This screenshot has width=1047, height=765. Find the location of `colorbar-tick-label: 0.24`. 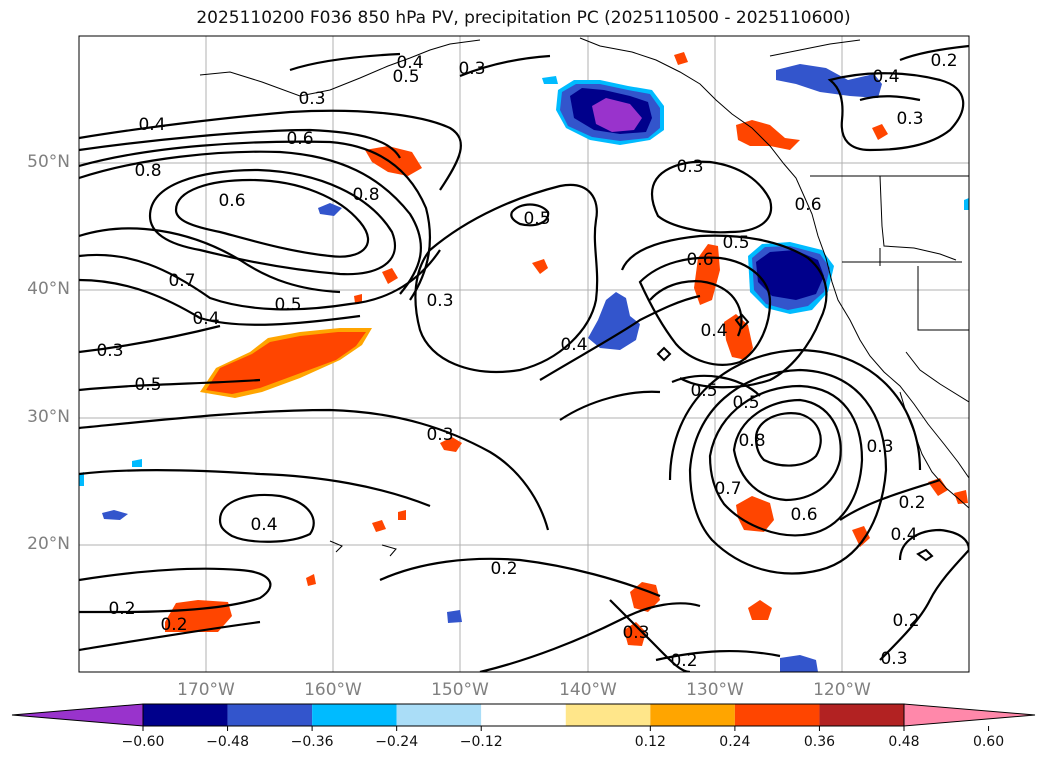

colorbar-tick-label: 0.24 is located at coordinates (735, 742).